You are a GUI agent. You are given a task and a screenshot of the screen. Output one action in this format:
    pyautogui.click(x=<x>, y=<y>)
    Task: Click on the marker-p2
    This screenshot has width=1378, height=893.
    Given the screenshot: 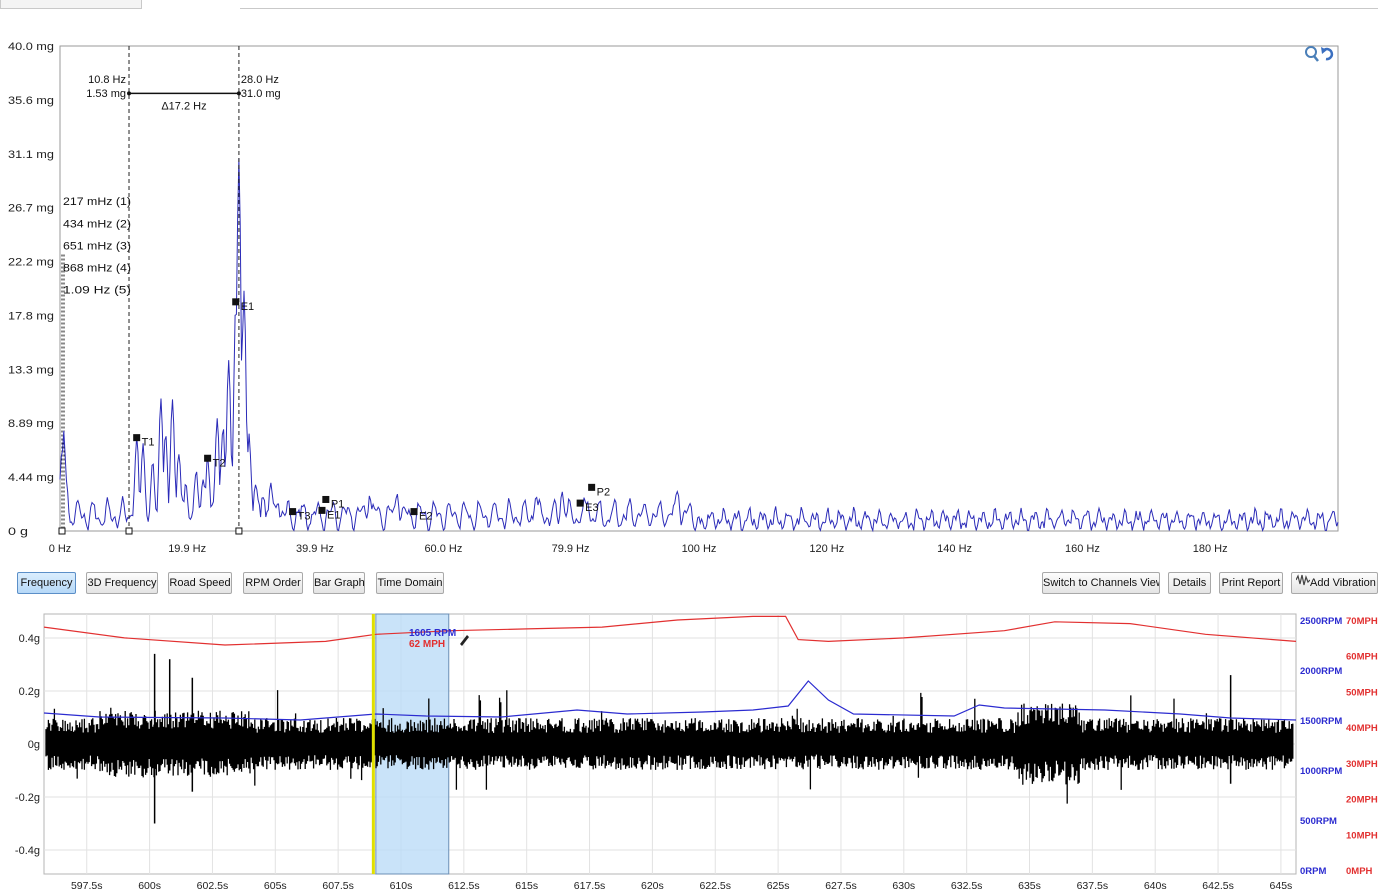 What is the action you would take?
    pyautogui.click(x=592, y=487)
    